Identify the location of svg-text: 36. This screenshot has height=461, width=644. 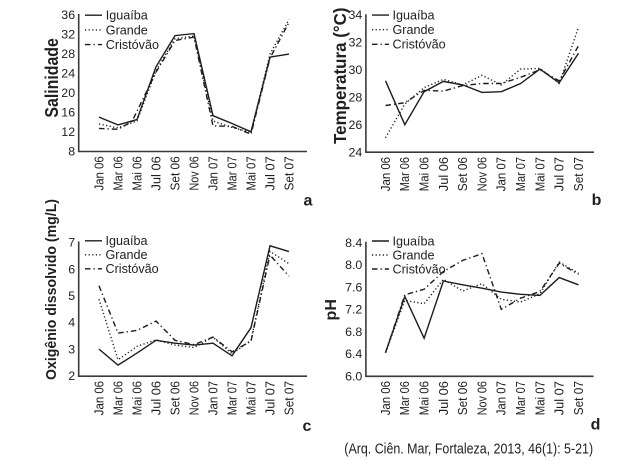
(68, 15).